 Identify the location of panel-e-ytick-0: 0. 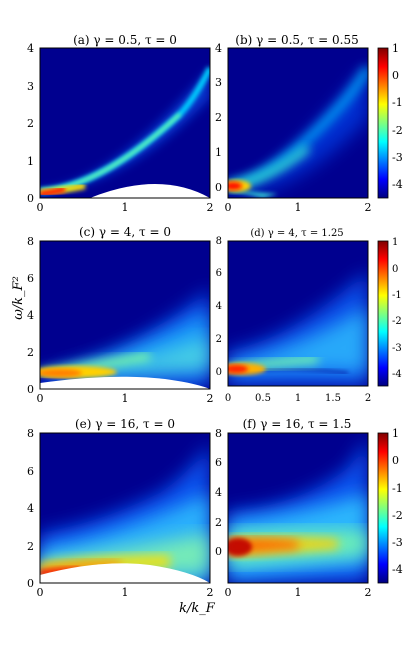
(30, 583).